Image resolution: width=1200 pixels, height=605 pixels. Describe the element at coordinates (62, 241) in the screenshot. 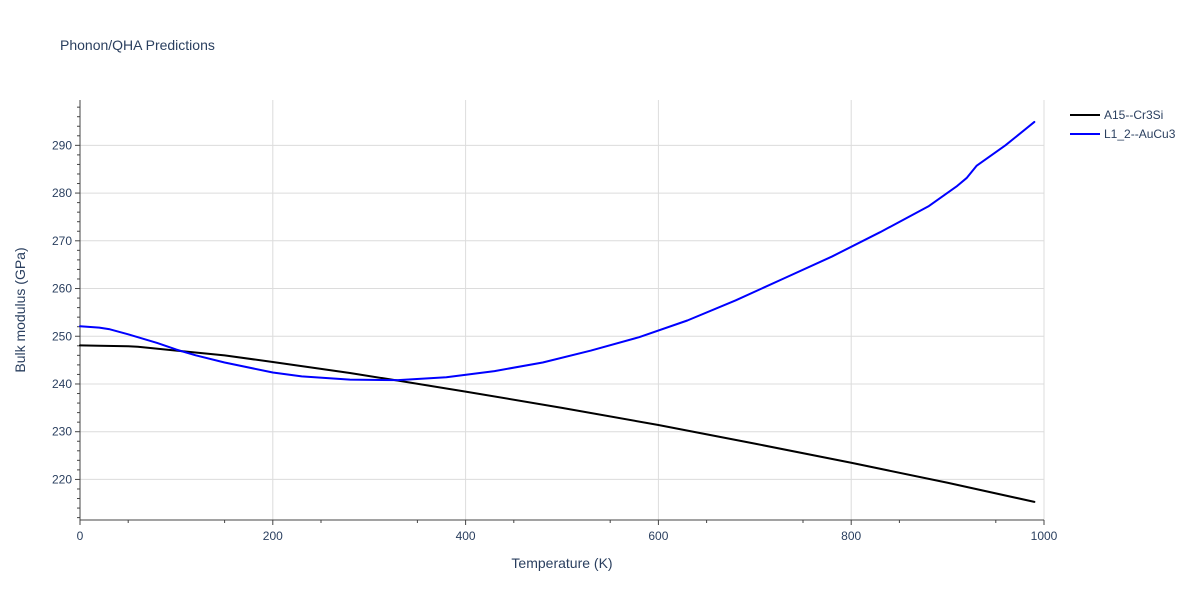

I see `y-tick-label: 270` at that location.